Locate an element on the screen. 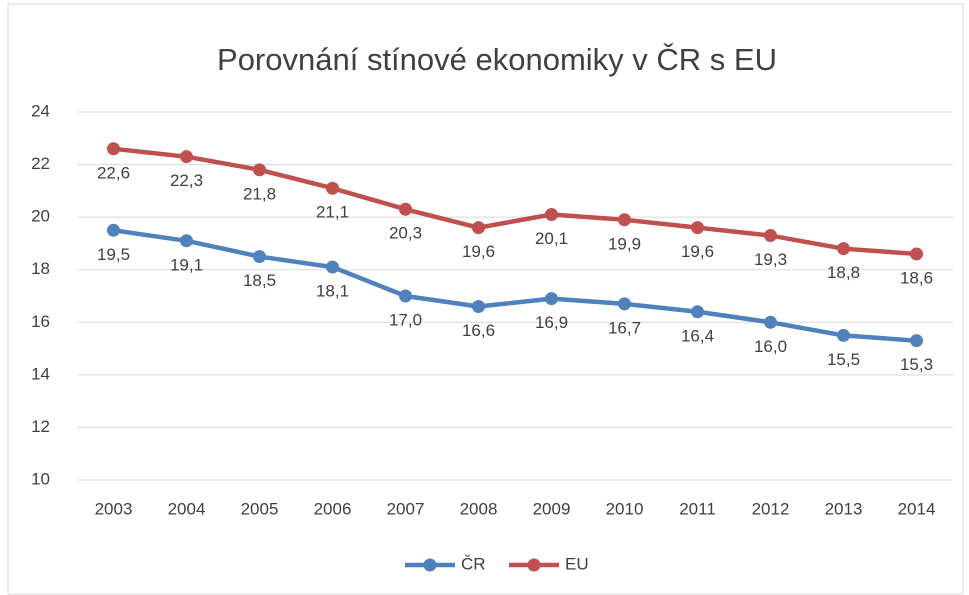 The height and width of the screenshot is (595, 969). x-tick-label: 2012 is located at coordinates (771, 508).